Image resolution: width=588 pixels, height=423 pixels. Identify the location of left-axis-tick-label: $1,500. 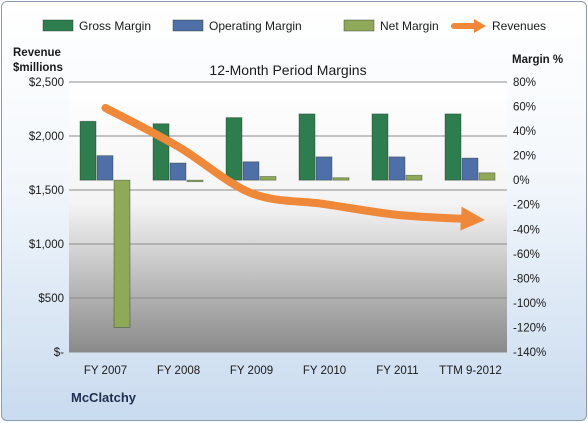
(46, 191).